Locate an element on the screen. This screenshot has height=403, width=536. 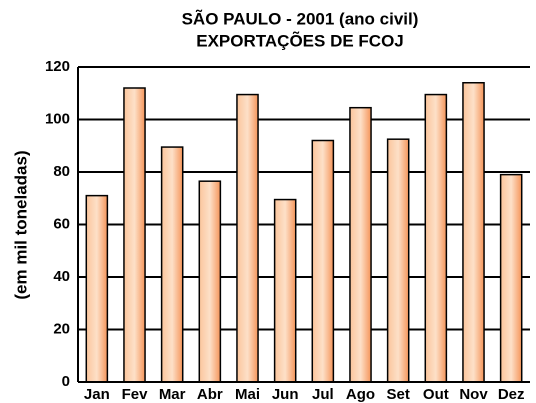
y-tick-label: 80 is located at coordinates (61, 171).